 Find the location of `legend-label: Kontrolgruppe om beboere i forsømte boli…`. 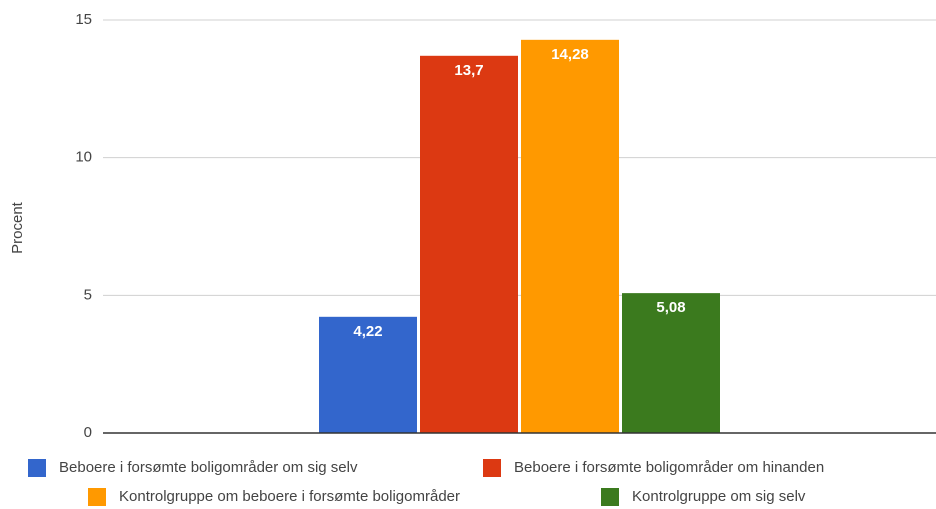

legend-label: Kontrolgruppe om beboere i forsømte boli… is located at coordinates (289, 496).